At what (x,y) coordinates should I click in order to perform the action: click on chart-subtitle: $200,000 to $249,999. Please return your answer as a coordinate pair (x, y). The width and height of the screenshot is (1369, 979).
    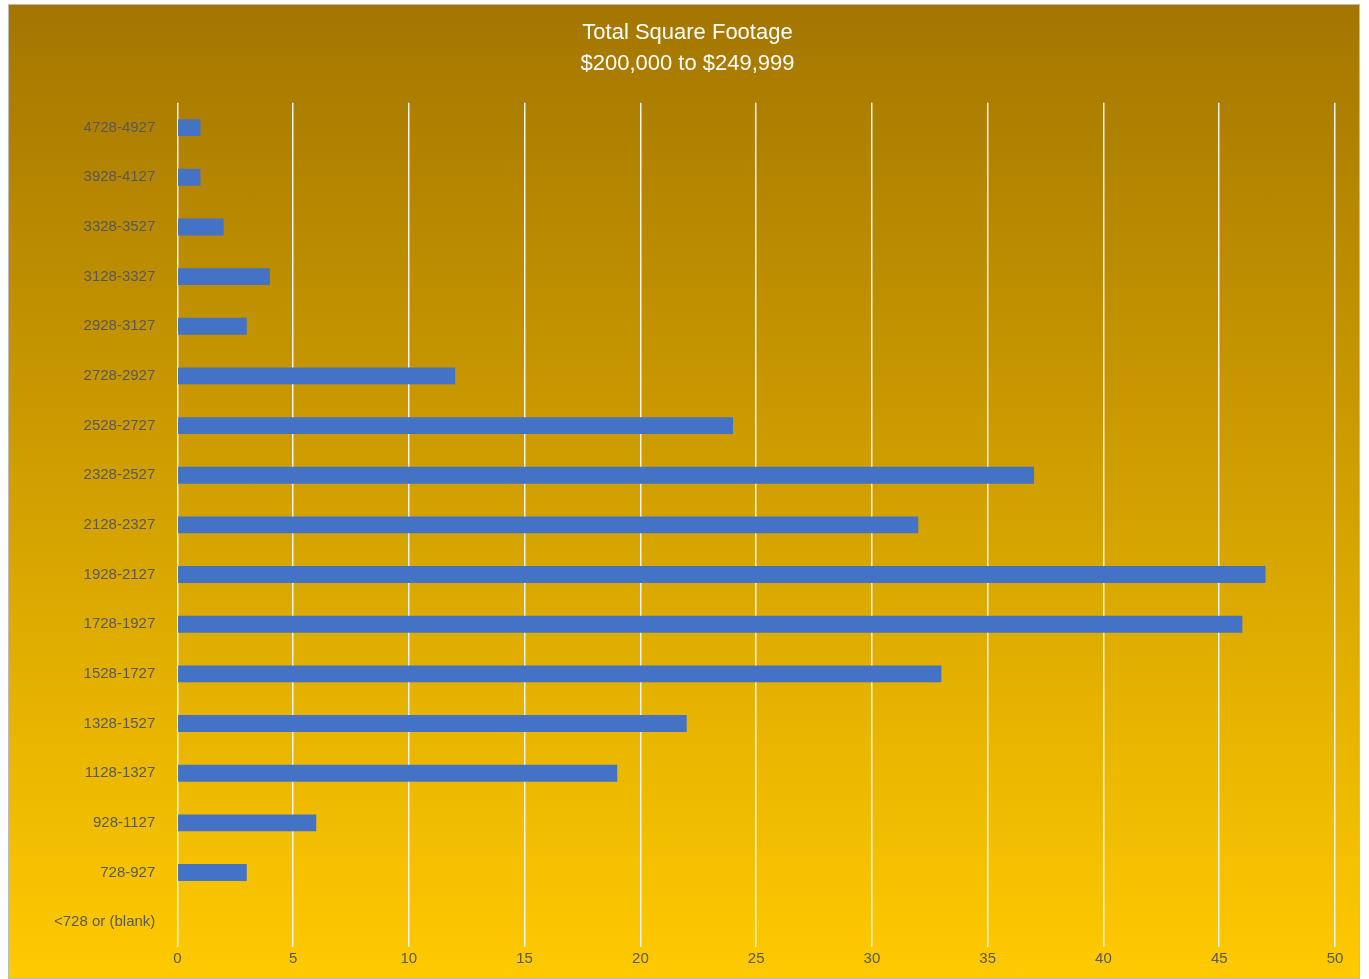
    Looking at the image, I should click on (687, 62).